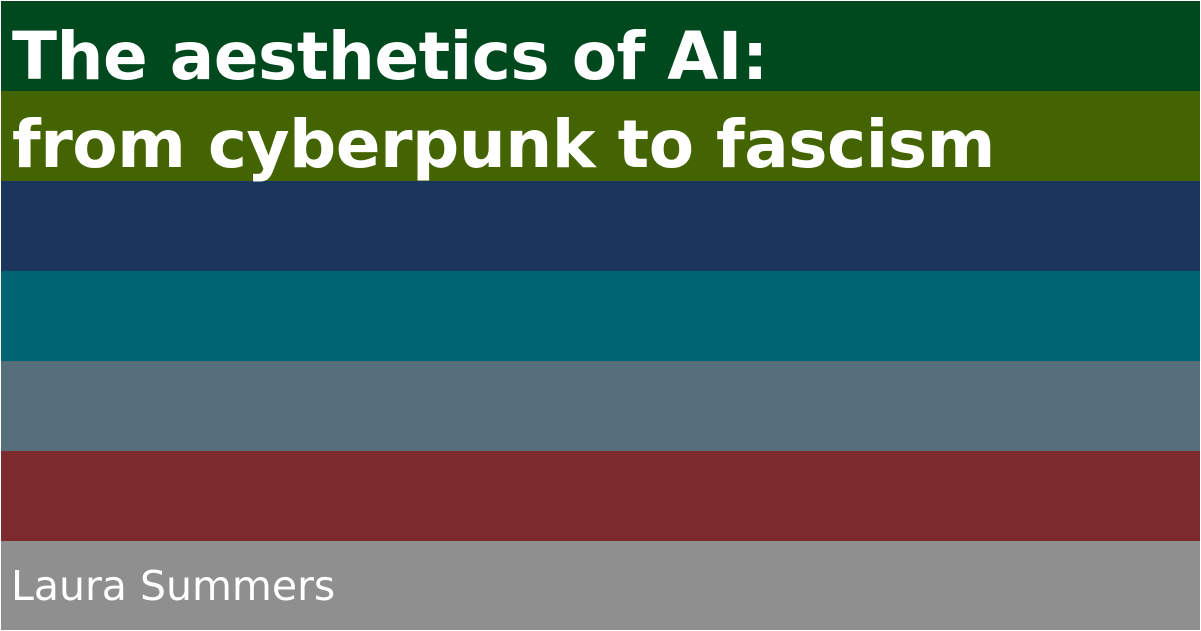 The height and width of the screenshot is (631, 1201). What do you see at coordinates (600, 406) in the screenshot?
I see `stripe-slate` at bounding box center [600, 406].